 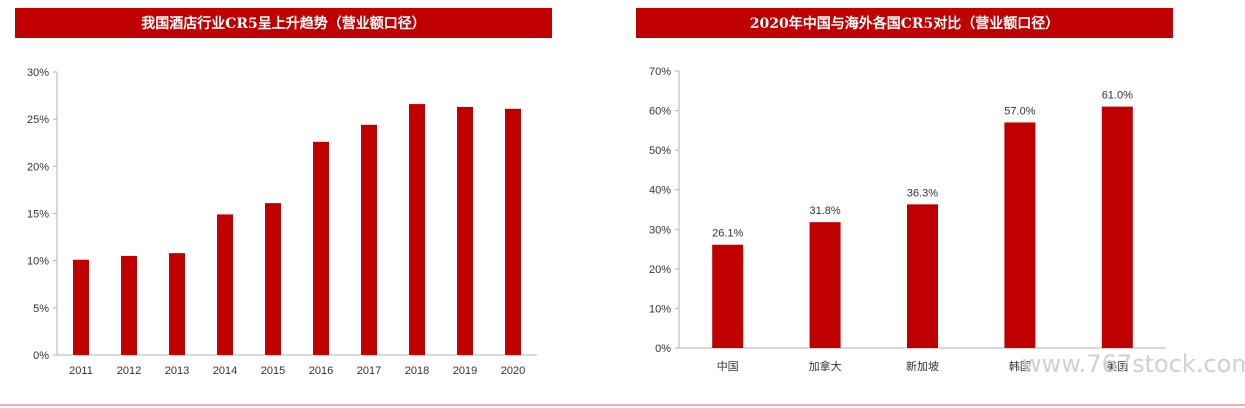 I want to click on right-y-tick-label: 40%, so click(x=660, y=191).